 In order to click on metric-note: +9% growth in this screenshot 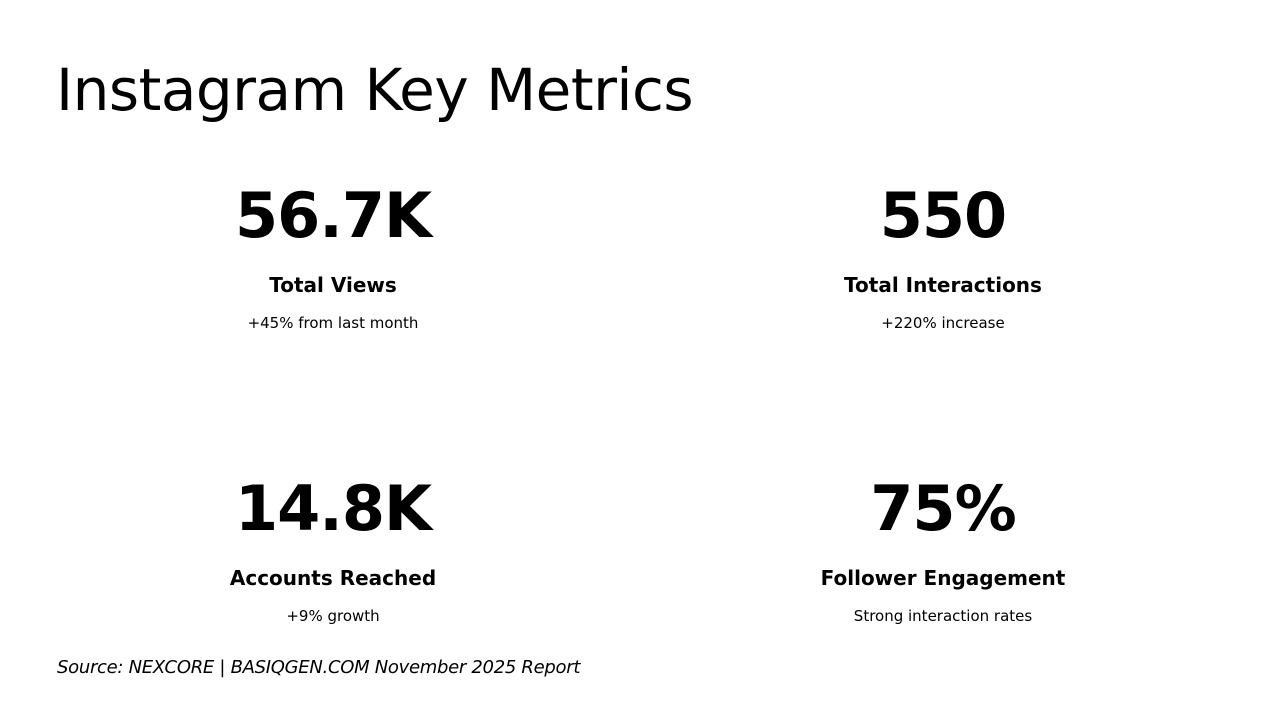, I will do `click(333, 616)`.